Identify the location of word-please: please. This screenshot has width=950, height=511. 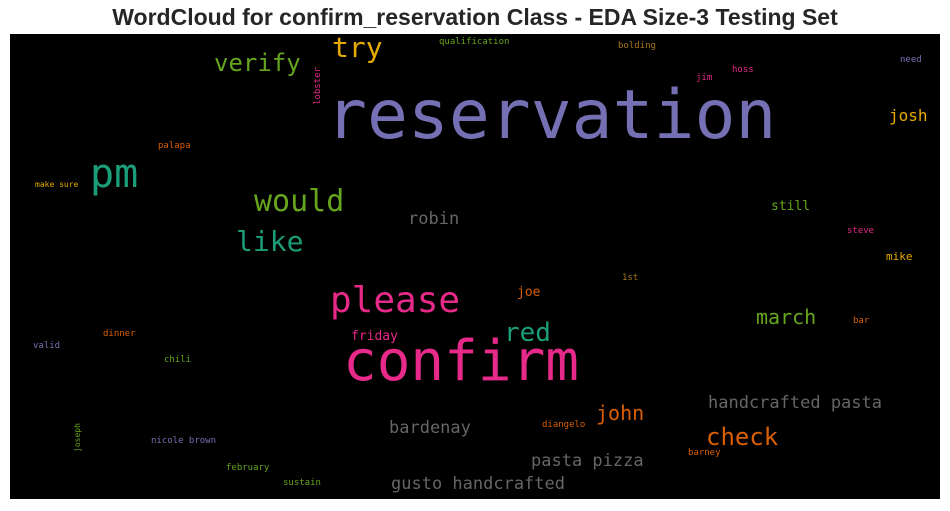
(395, 300).